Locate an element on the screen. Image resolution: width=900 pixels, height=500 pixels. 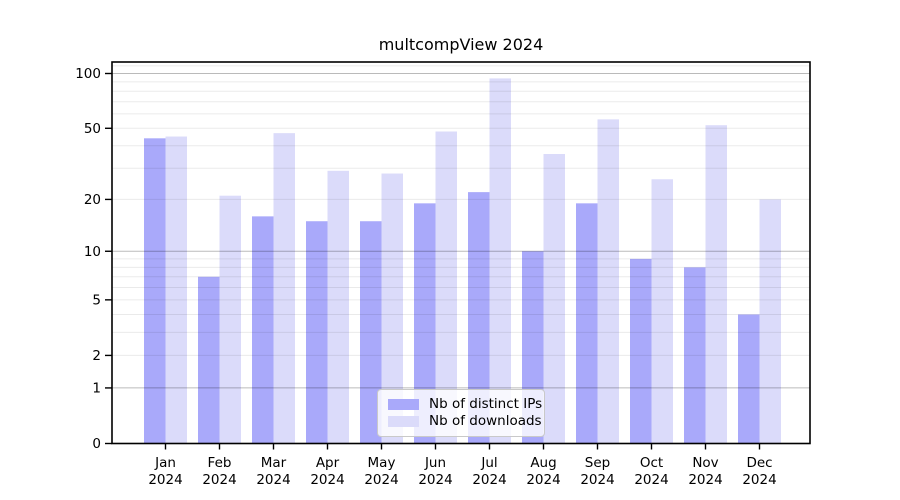
bar-downloads-nov is located at coordinates (716, 284).